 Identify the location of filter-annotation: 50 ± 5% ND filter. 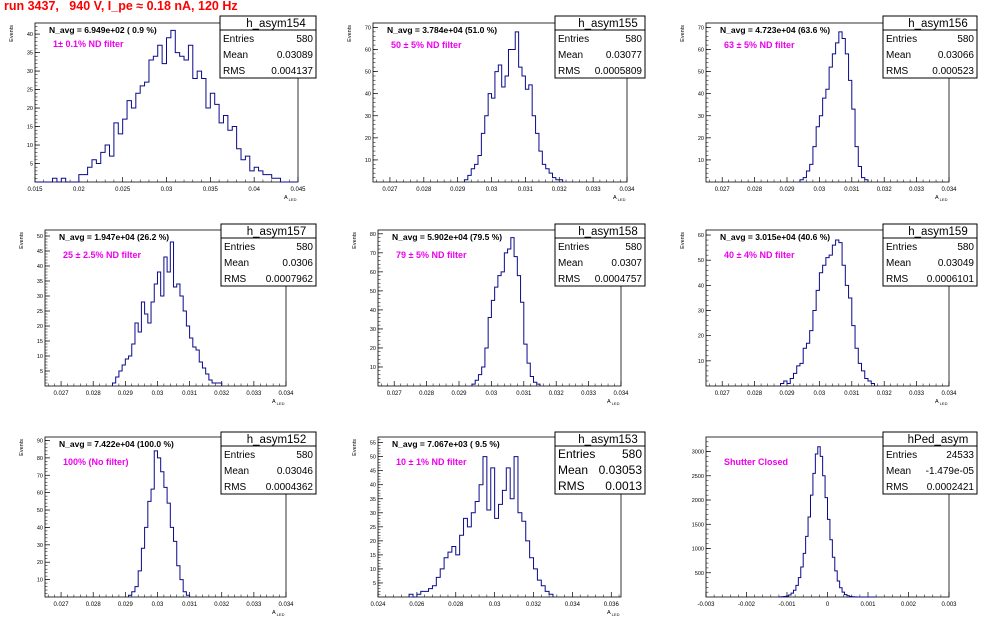
(426, 45).